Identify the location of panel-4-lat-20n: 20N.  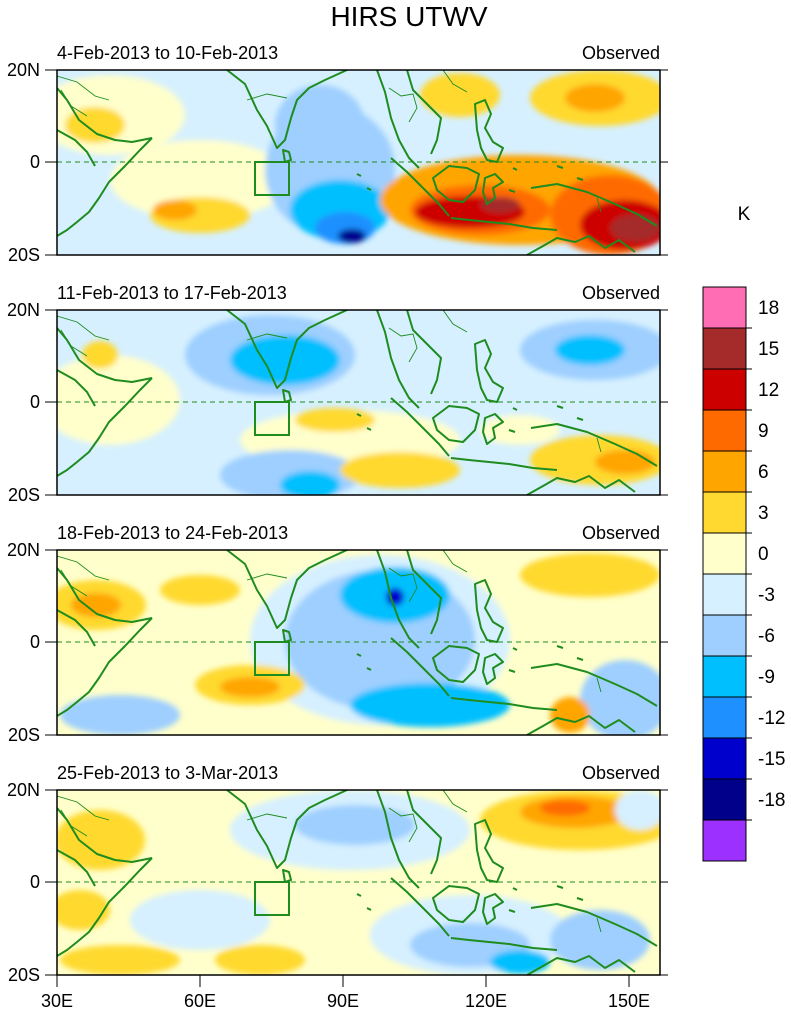
(23, 790).